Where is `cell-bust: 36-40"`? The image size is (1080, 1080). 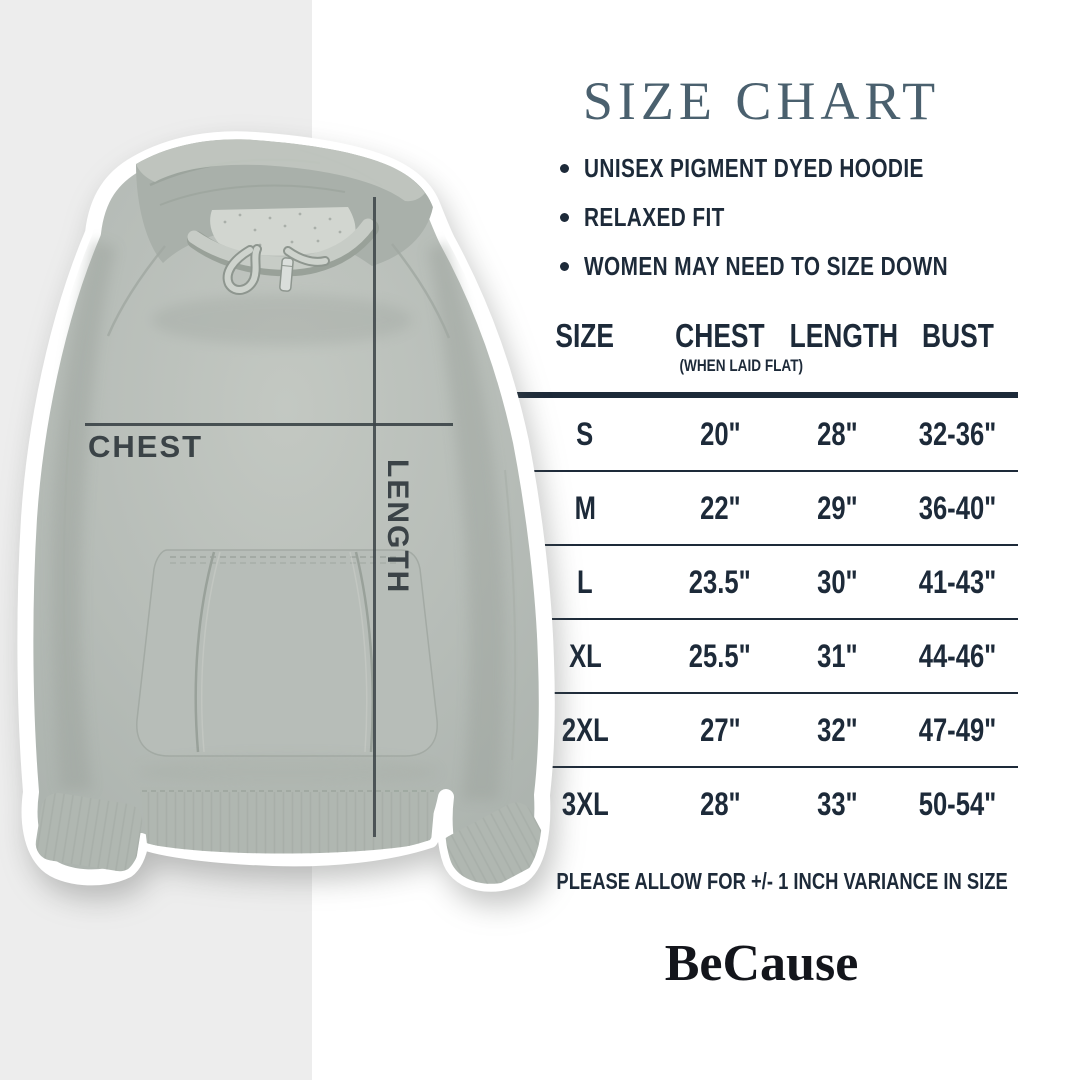 cell-bust: 36-40" is located at coordinates (958, 507).